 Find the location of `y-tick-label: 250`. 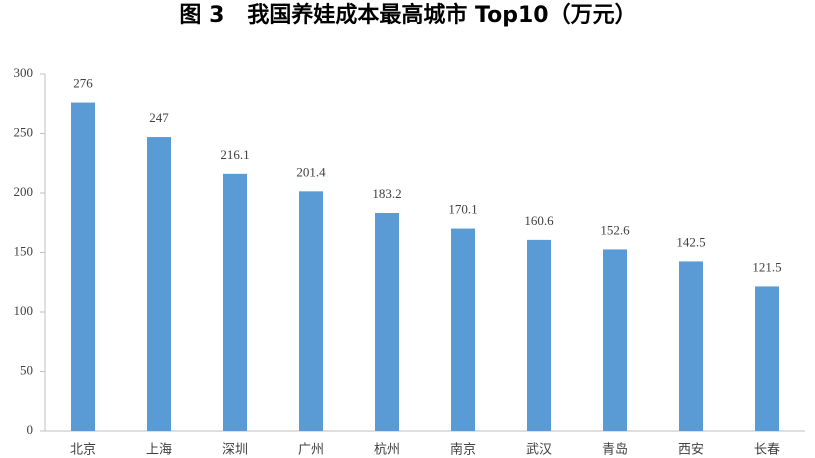

y-tick-label: 250 is located at coordinates (24, 131).